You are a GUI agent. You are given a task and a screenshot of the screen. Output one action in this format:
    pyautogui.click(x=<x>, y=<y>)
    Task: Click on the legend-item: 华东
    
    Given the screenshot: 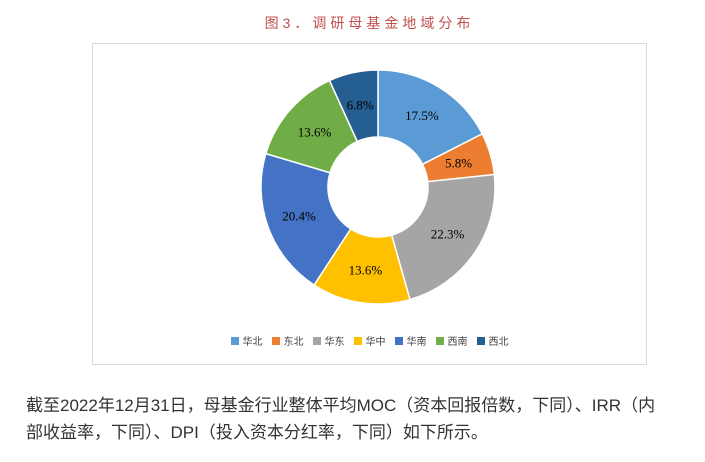 What is the action you would take?
    pyautogui.click(x=328, y=340)
    